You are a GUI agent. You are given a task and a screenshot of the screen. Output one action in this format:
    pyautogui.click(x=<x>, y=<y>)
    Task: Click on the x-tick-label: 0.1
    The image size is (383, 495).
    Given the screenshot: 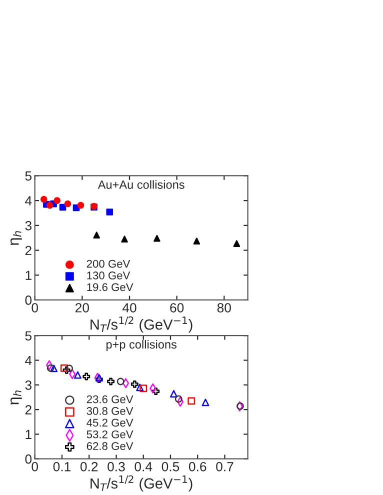 What is the action you would take?
    pyautogui.click(x=62, y=467)
    